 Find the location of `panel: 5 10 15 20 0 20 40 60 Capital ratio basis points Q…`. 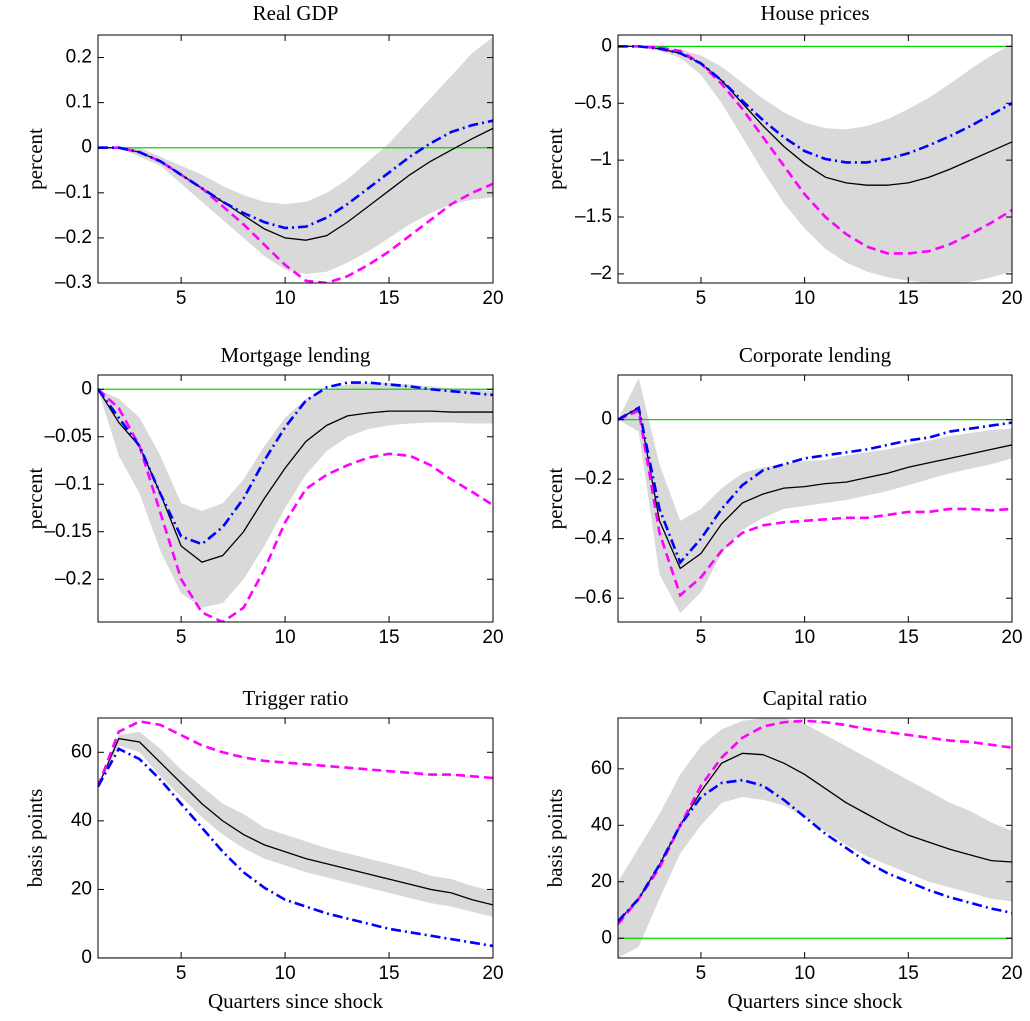

panel: 5 10 15 20 0 20 40 60 Capital ratio basis points Q… is located at coordinates (783, 849).